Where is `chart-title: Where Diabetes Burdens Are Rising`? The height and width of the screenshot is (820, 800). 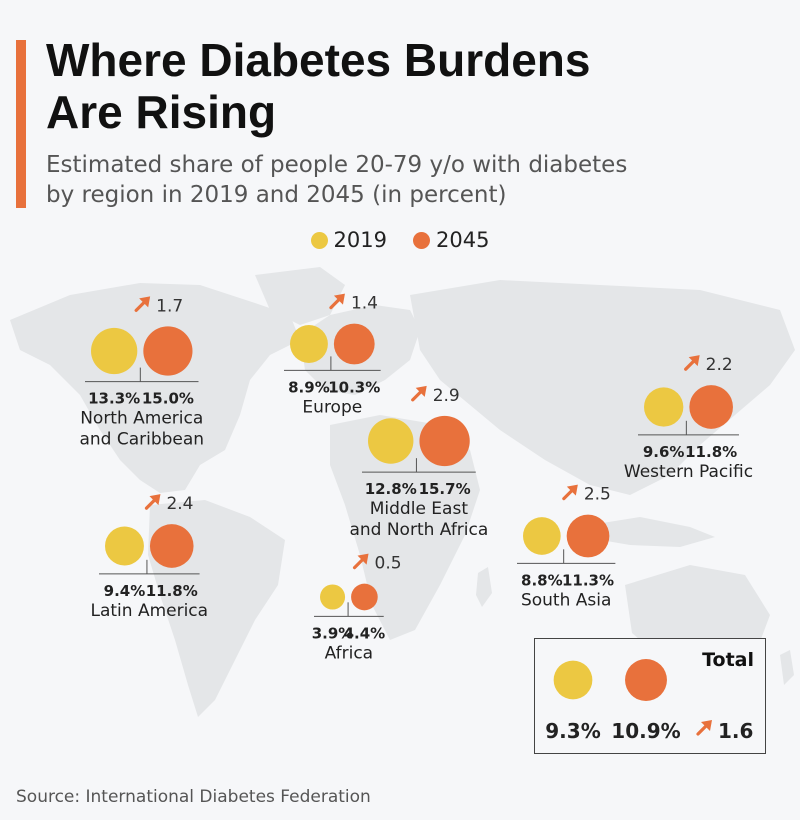 chart-title: Where Diabetes Burdens Are Rising is located at coordinates (396, 86).